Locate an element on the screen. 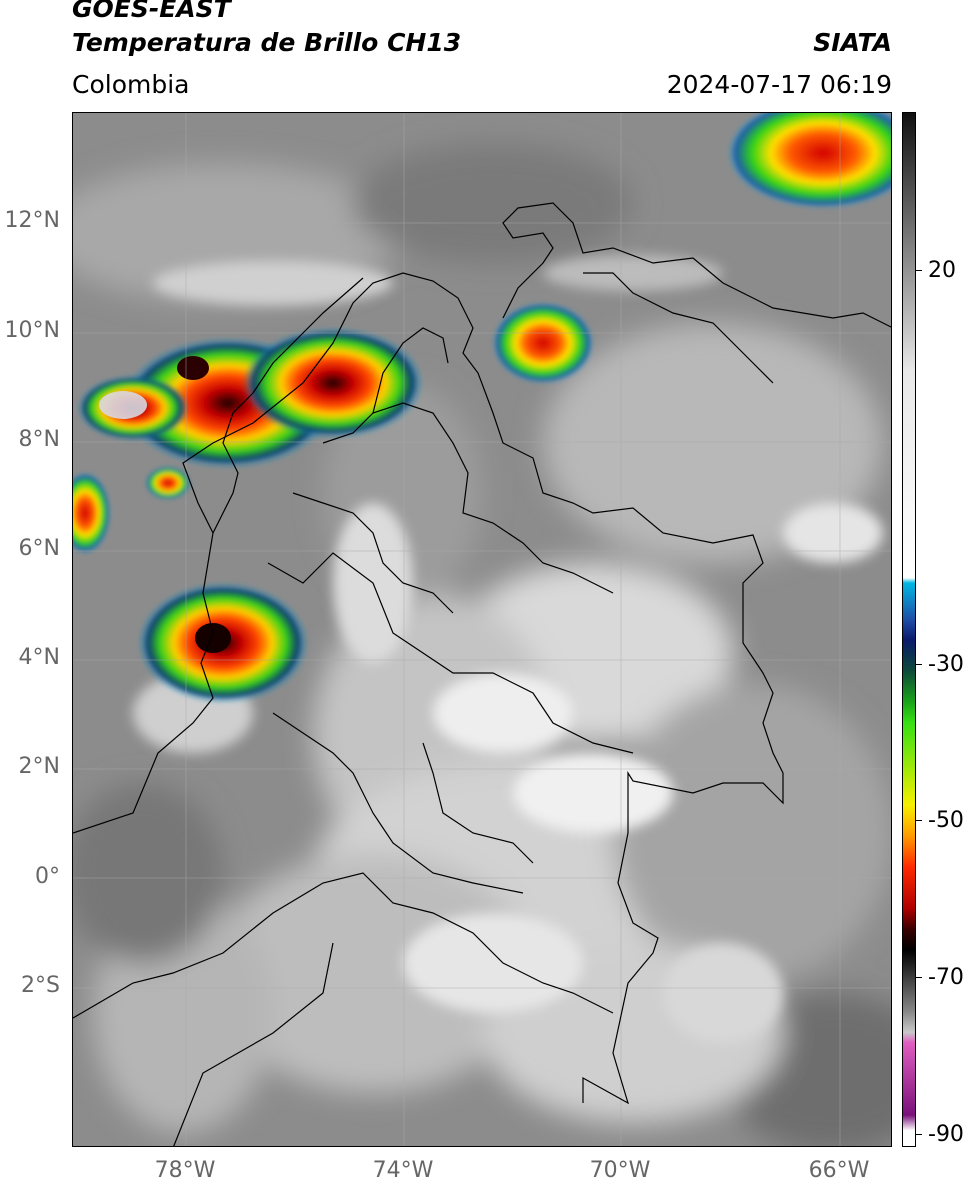  lon-label: 66°W is located at coordinates (839, 1170).